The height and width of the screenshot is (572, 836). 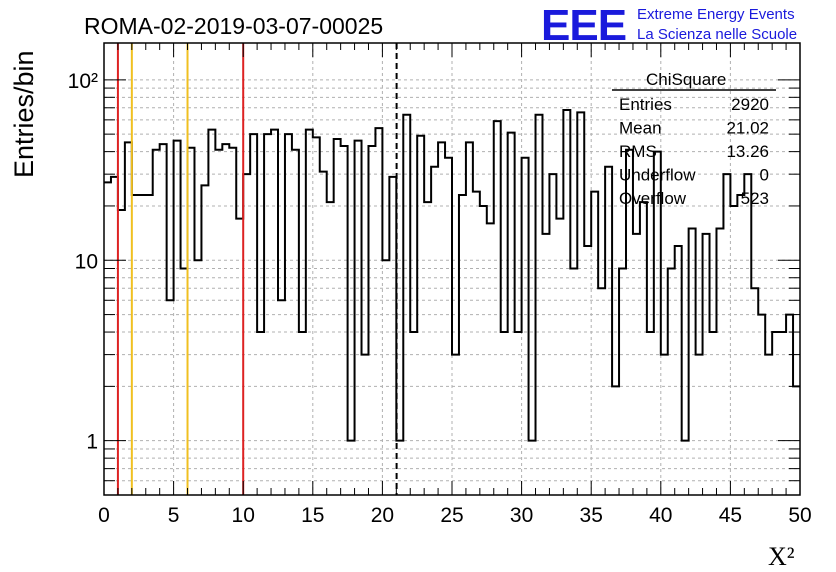 I want to click on x-tick-label: 10, so click(x=243, y=515).